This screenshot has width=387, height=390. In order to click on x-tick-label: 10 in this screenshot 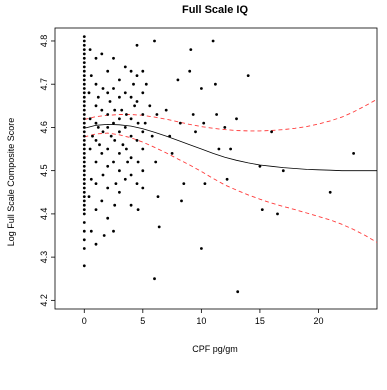, I will do `click(201, 321)`.